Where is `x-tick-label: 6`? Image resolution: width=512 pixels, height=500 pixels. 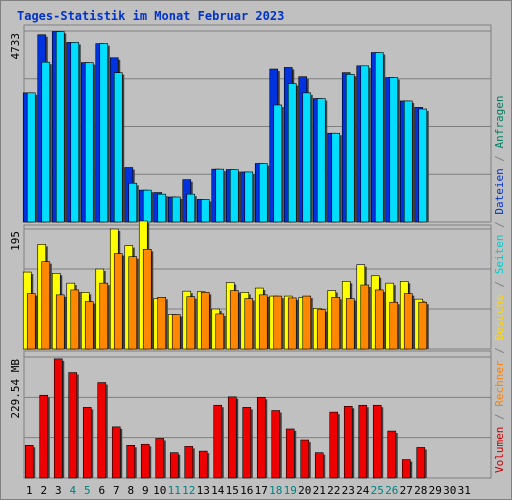
x-tick-label: 6 is located at coordinates (101, 490).